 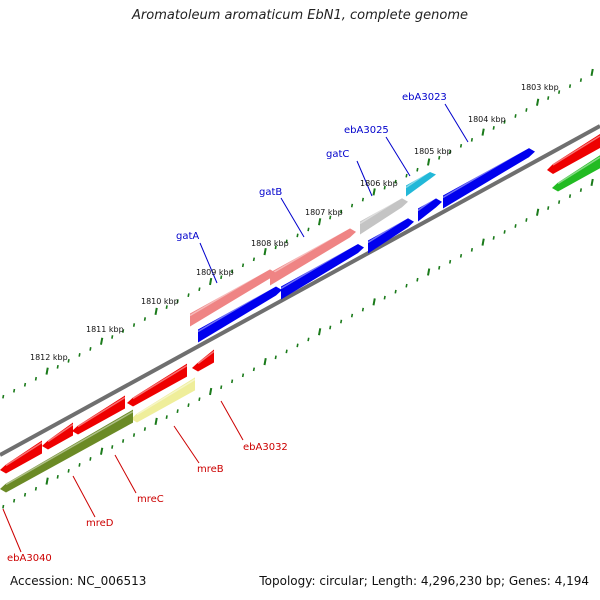 I want to click on ruler-label: 1806 kbp, so click(x=379, y=183).